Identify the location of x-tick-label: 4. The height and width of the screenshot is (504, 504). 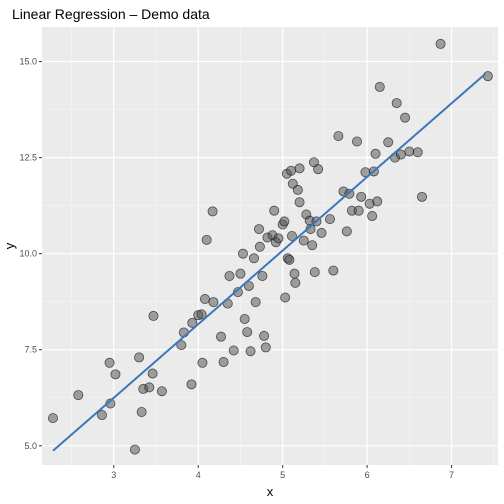
(198, 475).